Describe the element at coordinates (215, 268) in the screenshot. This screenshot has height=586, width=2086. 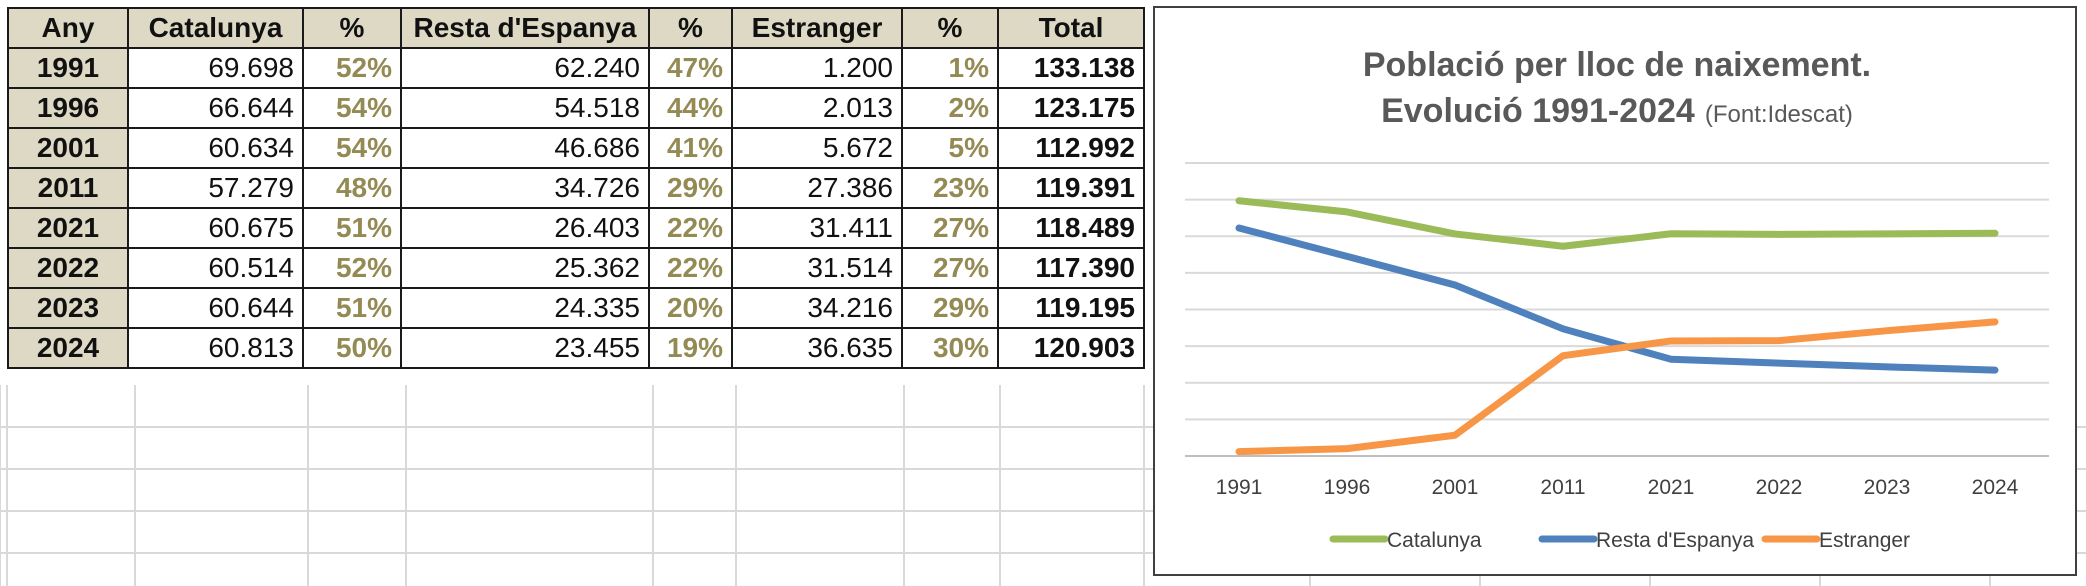
I see `catalunya-cell: 60.514` at that location.